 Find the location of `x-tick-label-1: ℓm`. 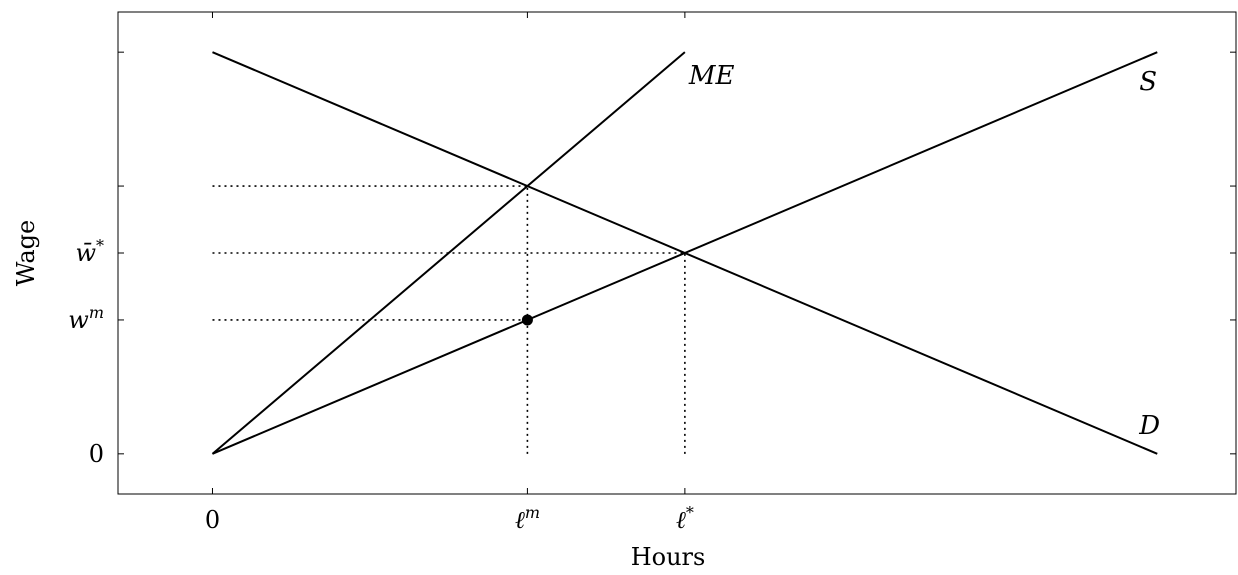

x-tick-label-1: ℓm is located at coordinates (527, 518).